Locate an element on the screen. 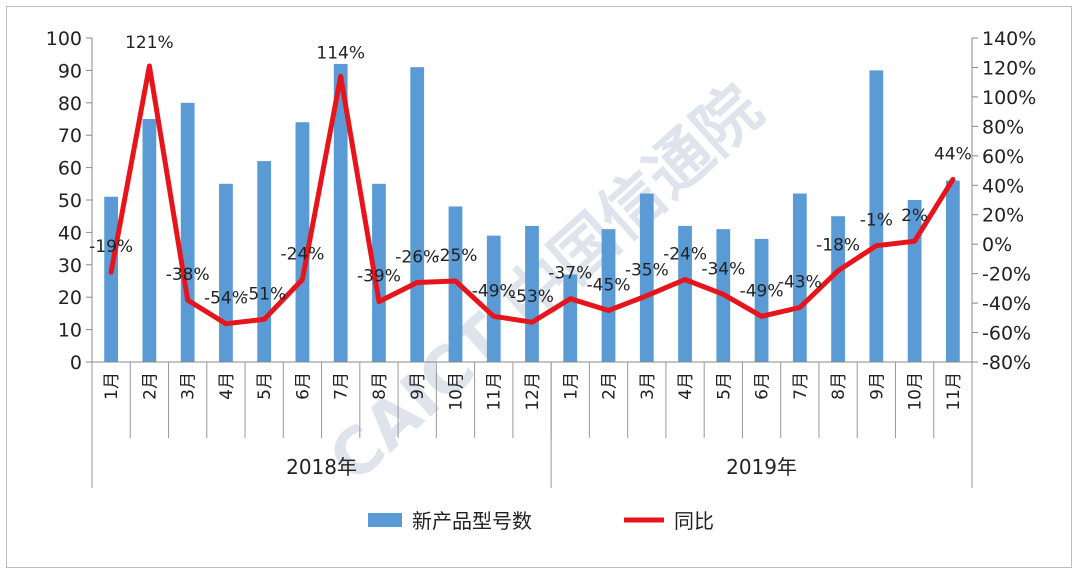  group-label: 2018年 is located at coordinates (321, 467).